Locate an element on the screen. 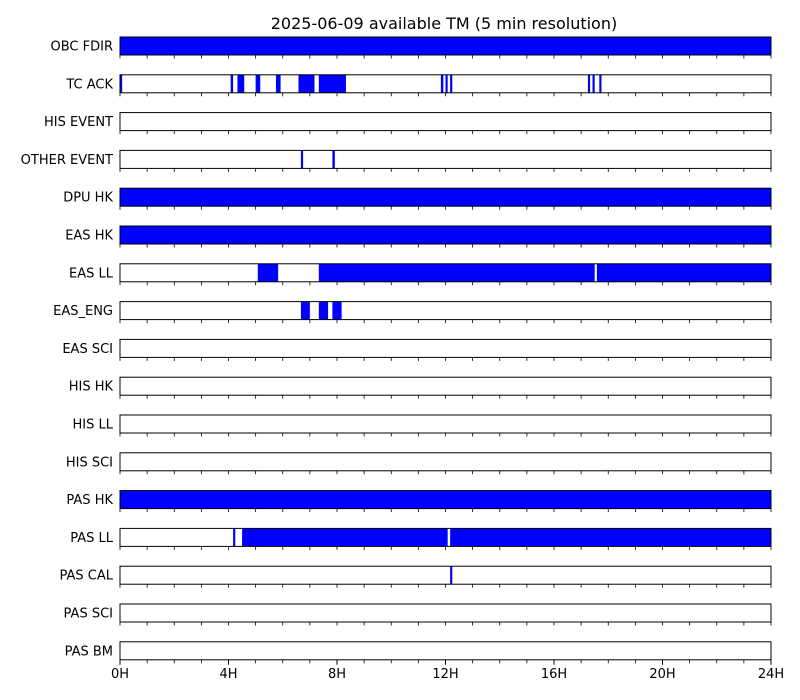 The height and width of the screenshot is (700, 800). timeline-row: EAS HK is located at coordinates (418, 236).